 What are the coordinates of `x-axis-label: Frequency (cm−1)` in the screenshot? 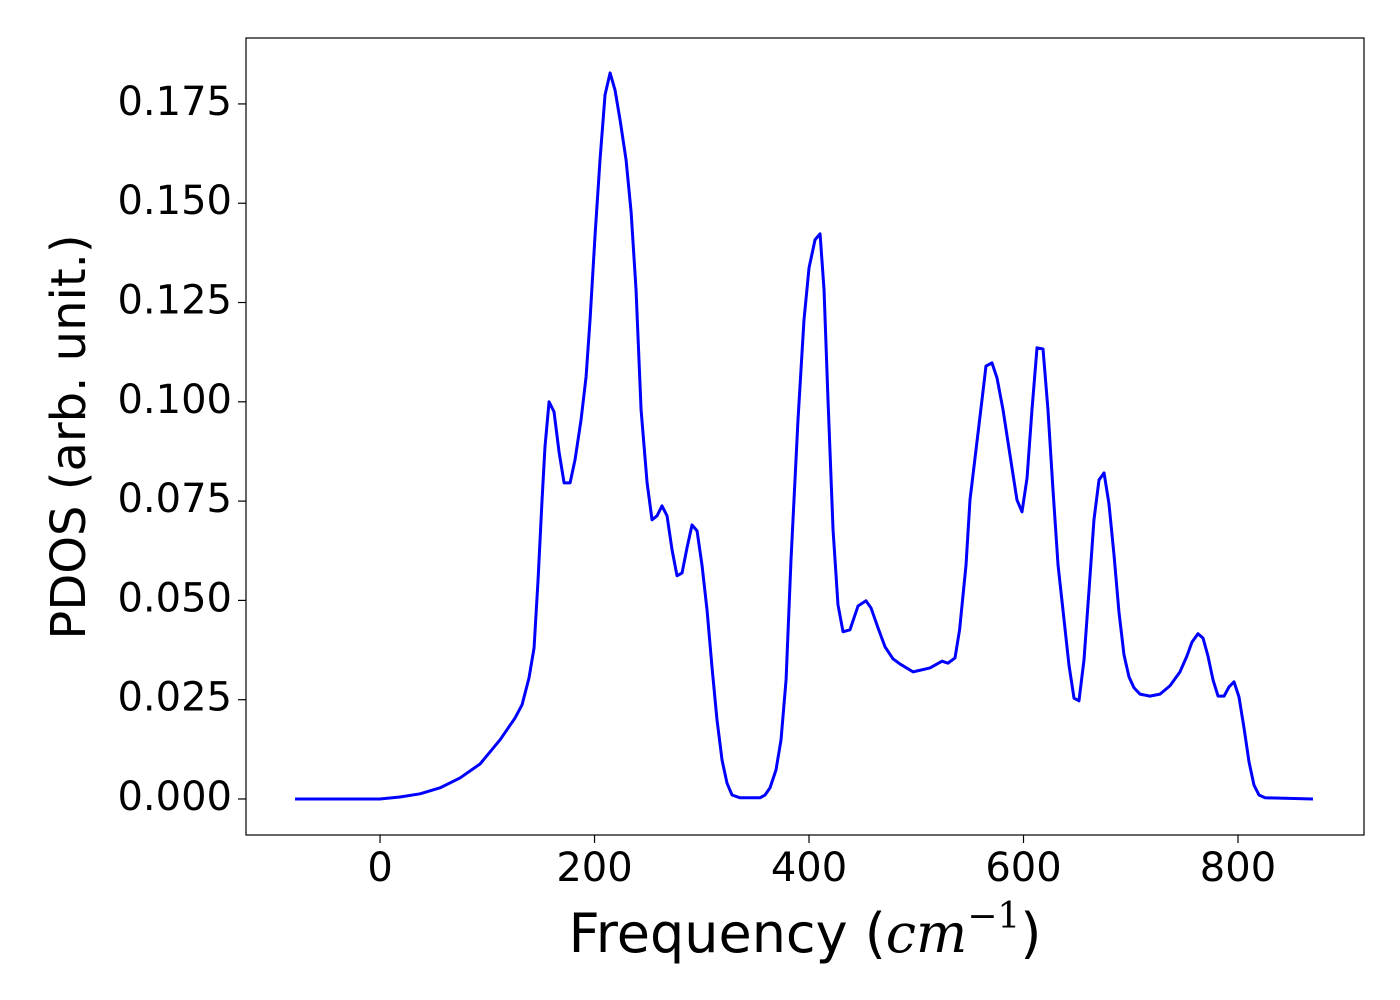 It's located at (805, 930).